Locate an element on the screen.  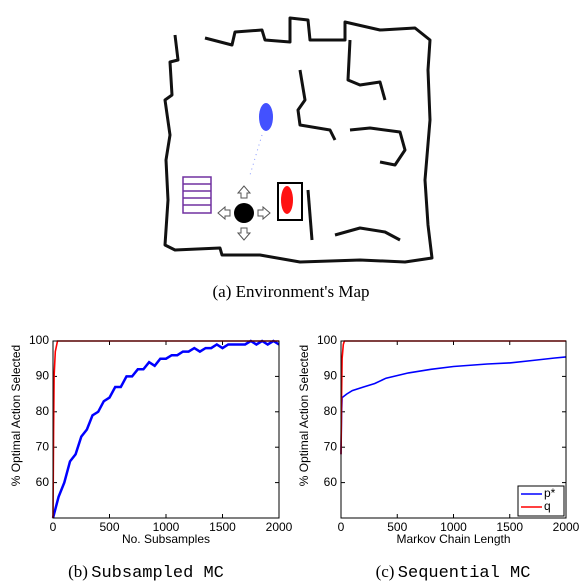
legend-label: q is located at coordinates (547, 506).